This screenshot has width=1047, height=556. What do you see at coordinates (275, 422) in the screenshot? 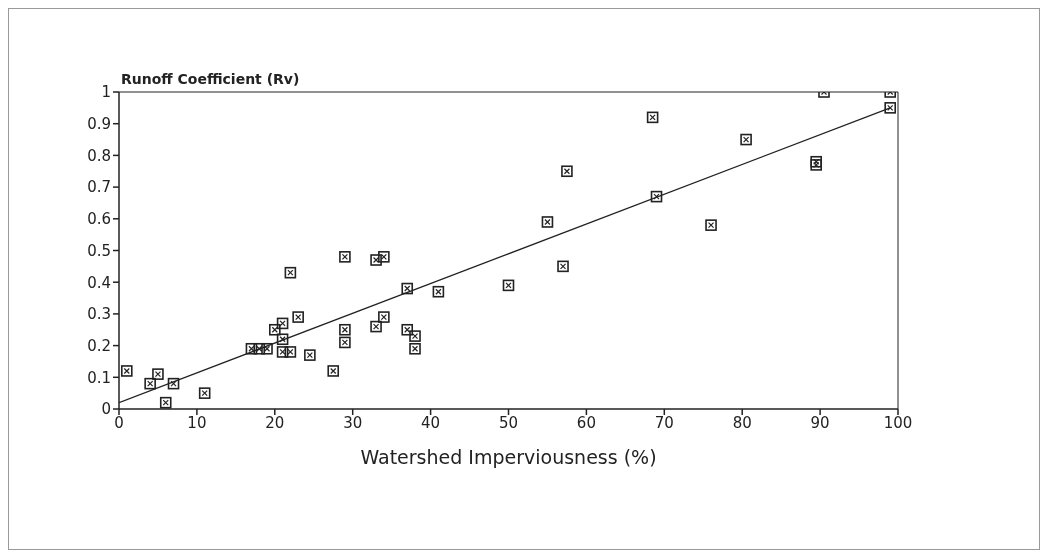
I see `x-tick-label: 20` at bounding box center [275, 422].